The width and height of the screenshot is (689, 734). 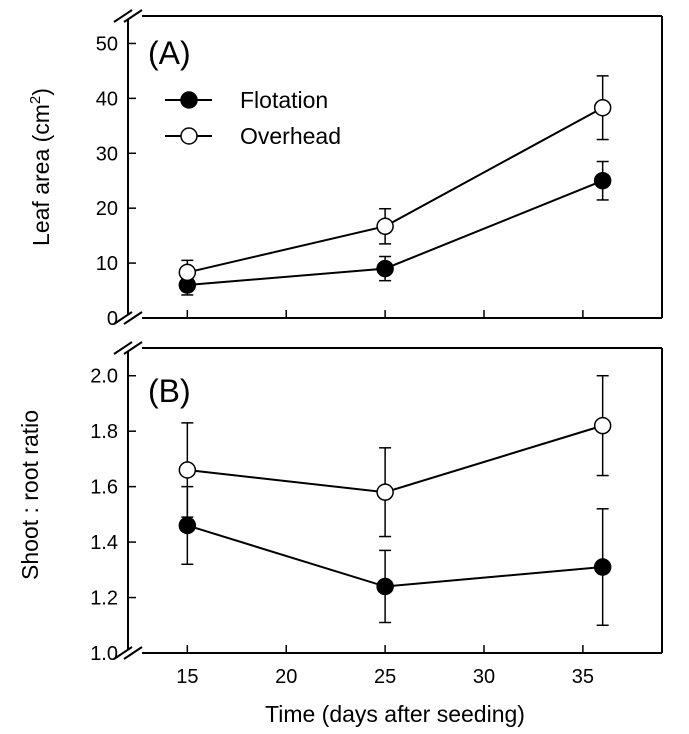 I want to click on panel-a-y-axis-title-main: Leaf area (cm, so click(x=41, y=175).